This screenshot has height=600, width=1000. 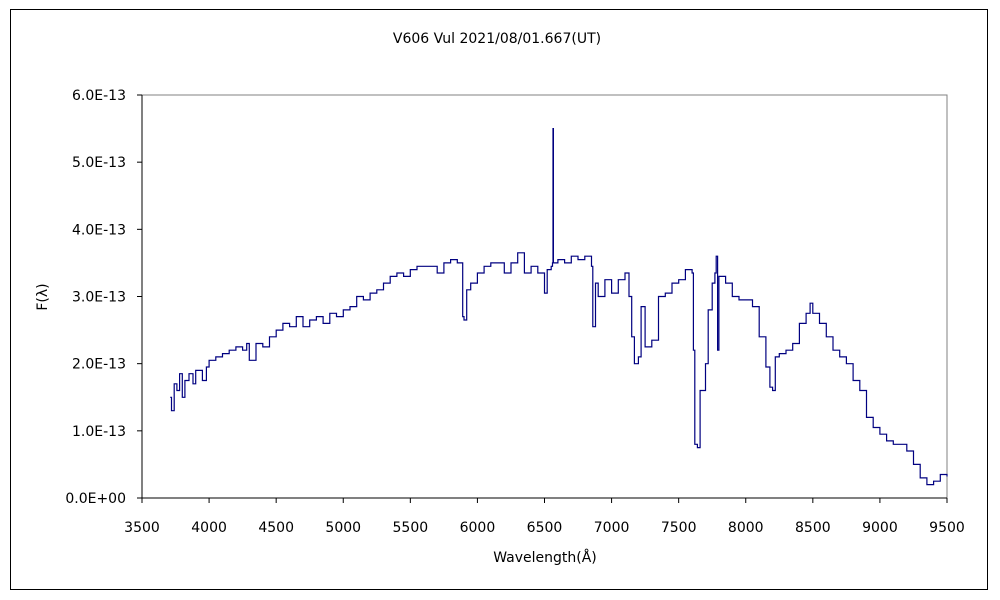 I want to click on y-tick-label: 6.0E-13, so click(x=99, y=96).